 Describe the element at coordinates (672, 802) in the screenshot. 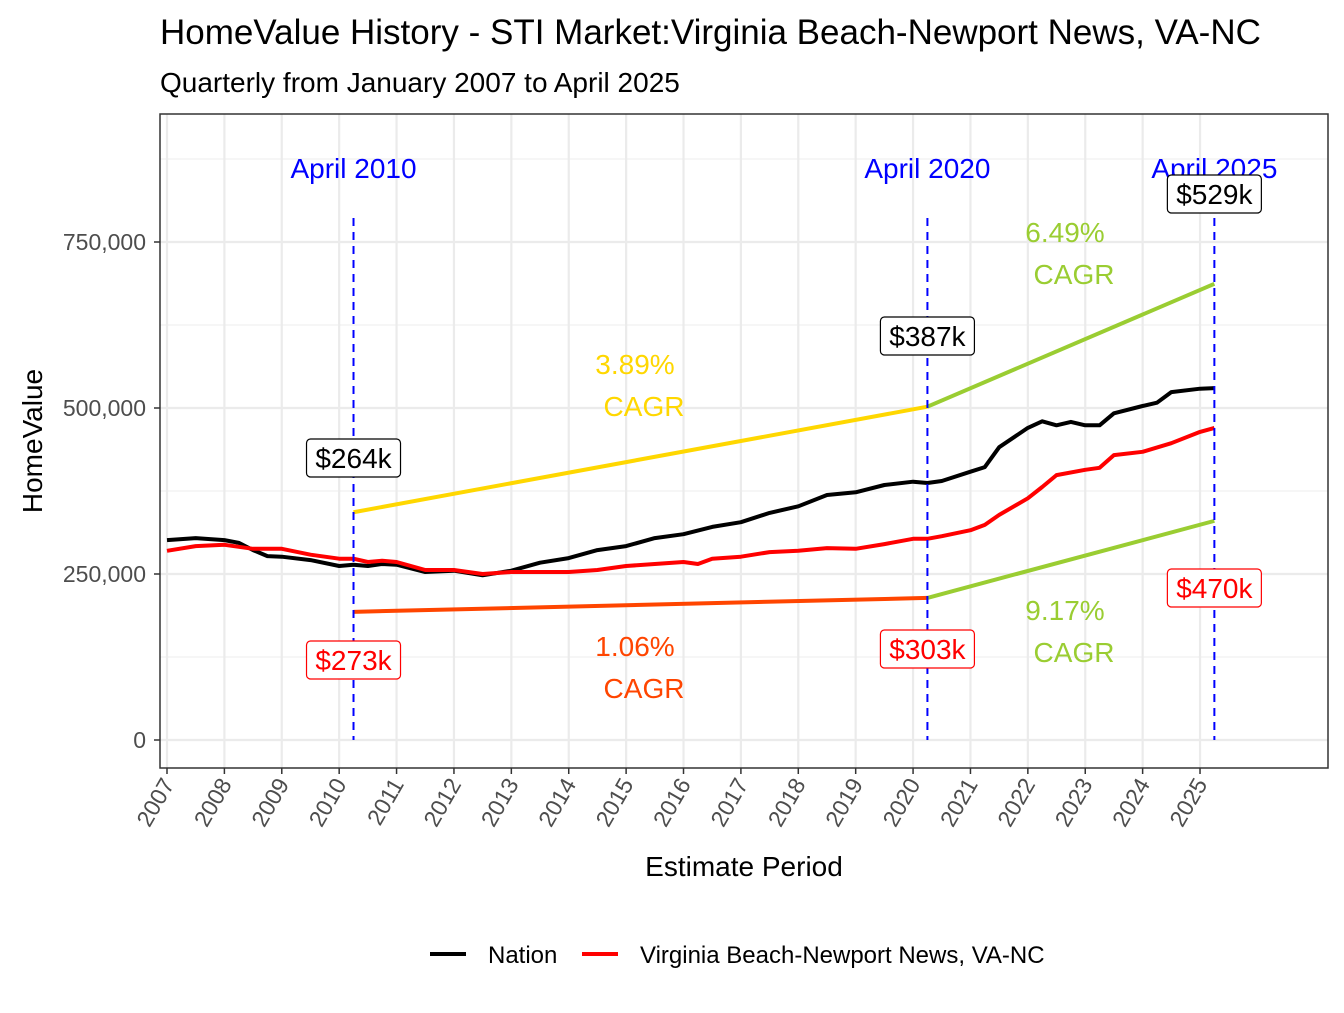

I see `x-tick-label: 2016` at that location.